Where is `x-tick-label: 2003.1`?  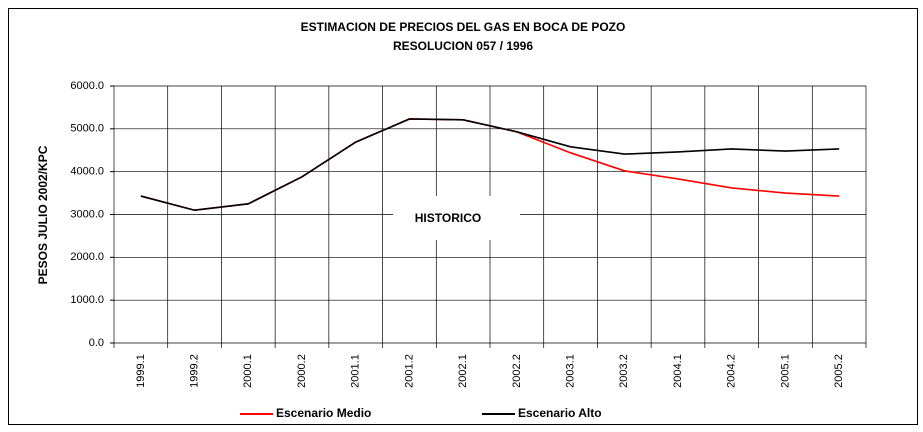 x-tick-label: 2003.1 is located at coordinates (570, 371).